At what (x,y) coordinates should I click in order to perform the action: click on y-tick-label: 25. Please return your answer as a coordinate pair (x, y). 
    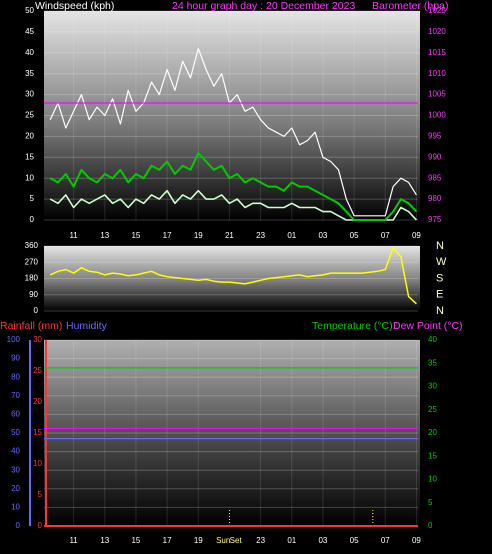
    Looking at the image, I should click on (29, 115).